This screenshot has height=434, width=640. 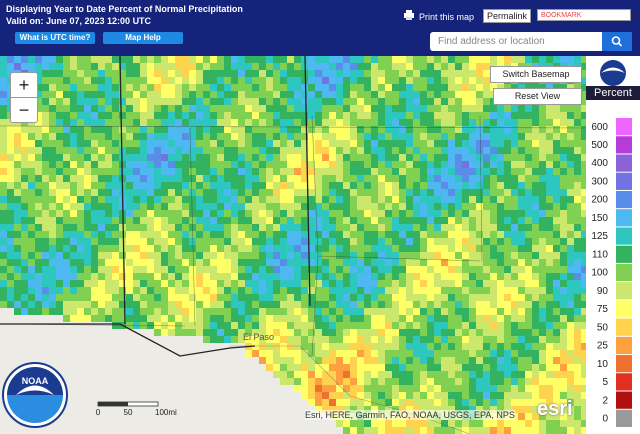 I want to click on permalink: Permalink, so click(x=507, y=16).